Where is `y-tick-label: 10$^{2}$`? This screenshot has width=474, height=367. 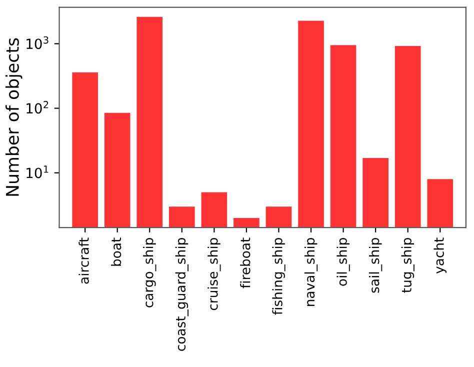 y-tick-label: 10$^{2}$ is located at coordinates (37, 107).